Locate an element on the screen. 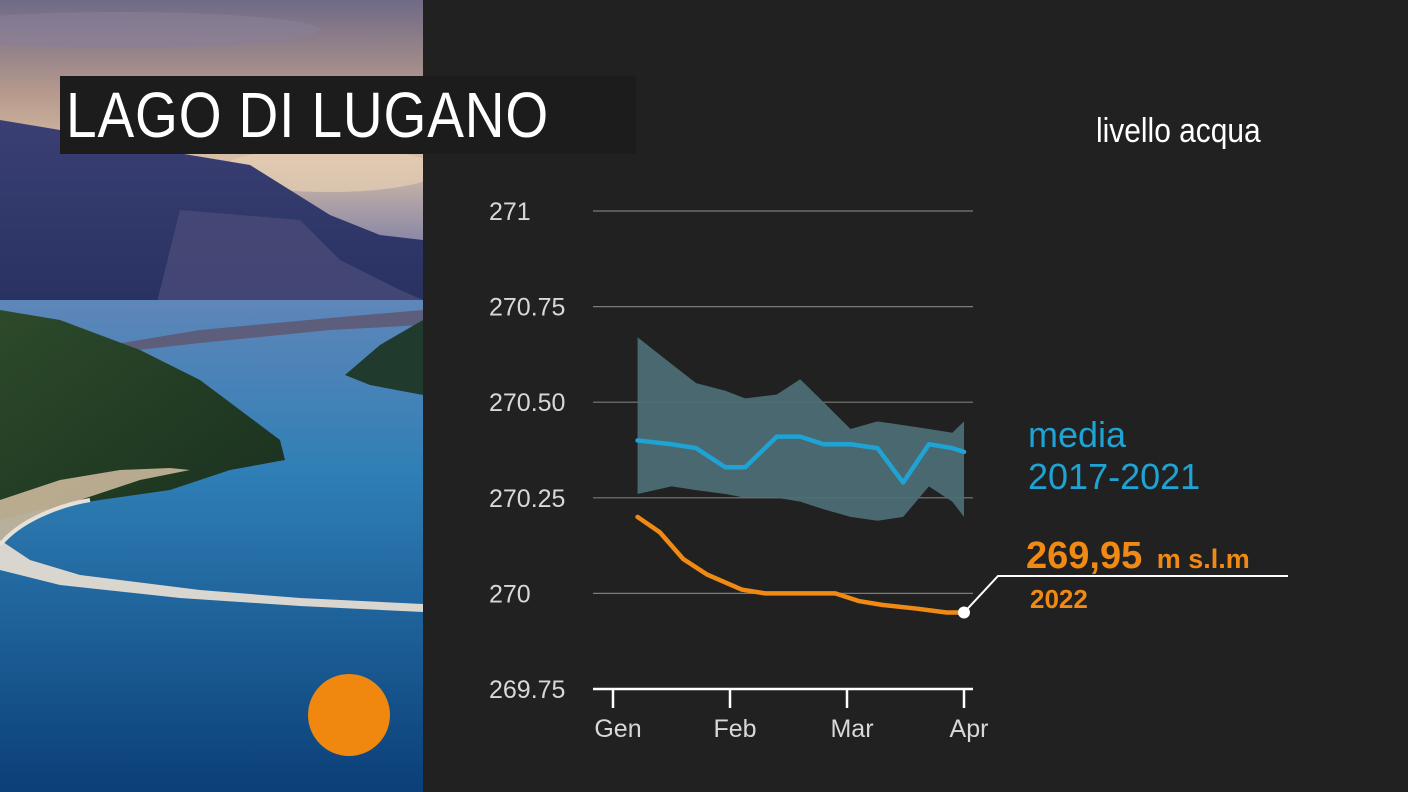 This screenshot has width=1408, height=792. x-axis-labels: Gen Feb Mar Apr is located at coordinates (791, 729).